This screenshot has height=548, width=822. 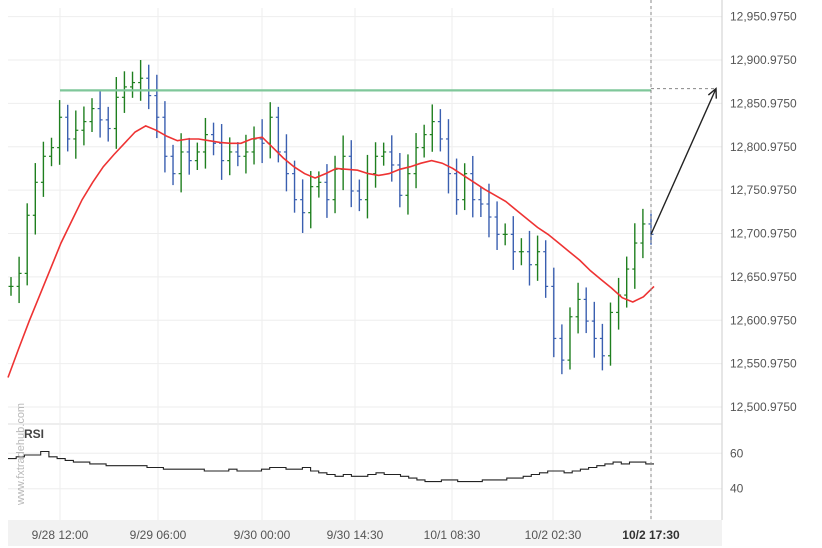 I want to click on price-tick-label: 12,500.9750, so click(x=763, y=407).